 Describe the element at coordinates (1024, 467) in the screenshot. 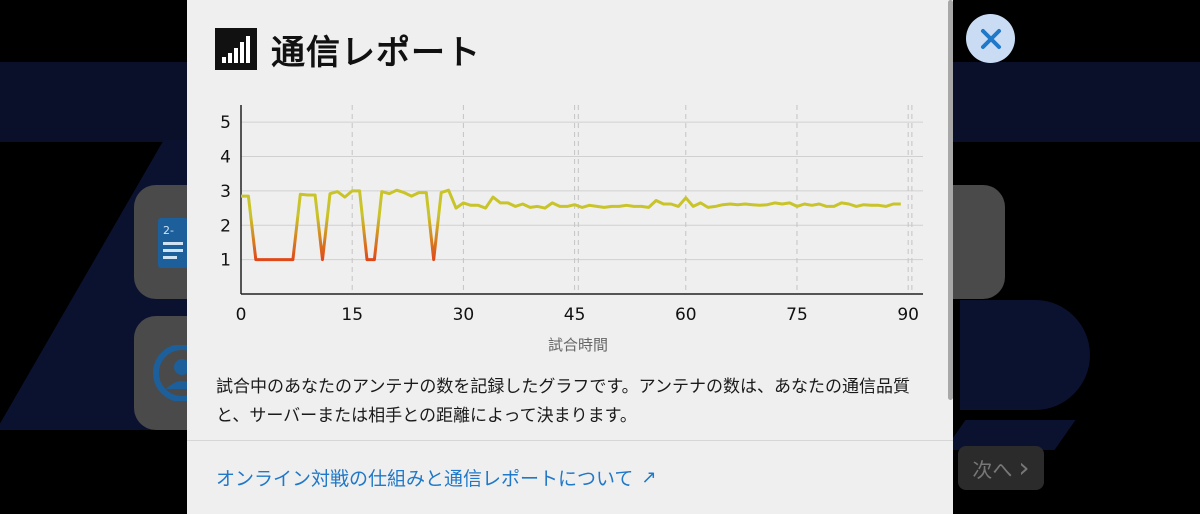

I see `chevron-right-icon: ›` at that location.